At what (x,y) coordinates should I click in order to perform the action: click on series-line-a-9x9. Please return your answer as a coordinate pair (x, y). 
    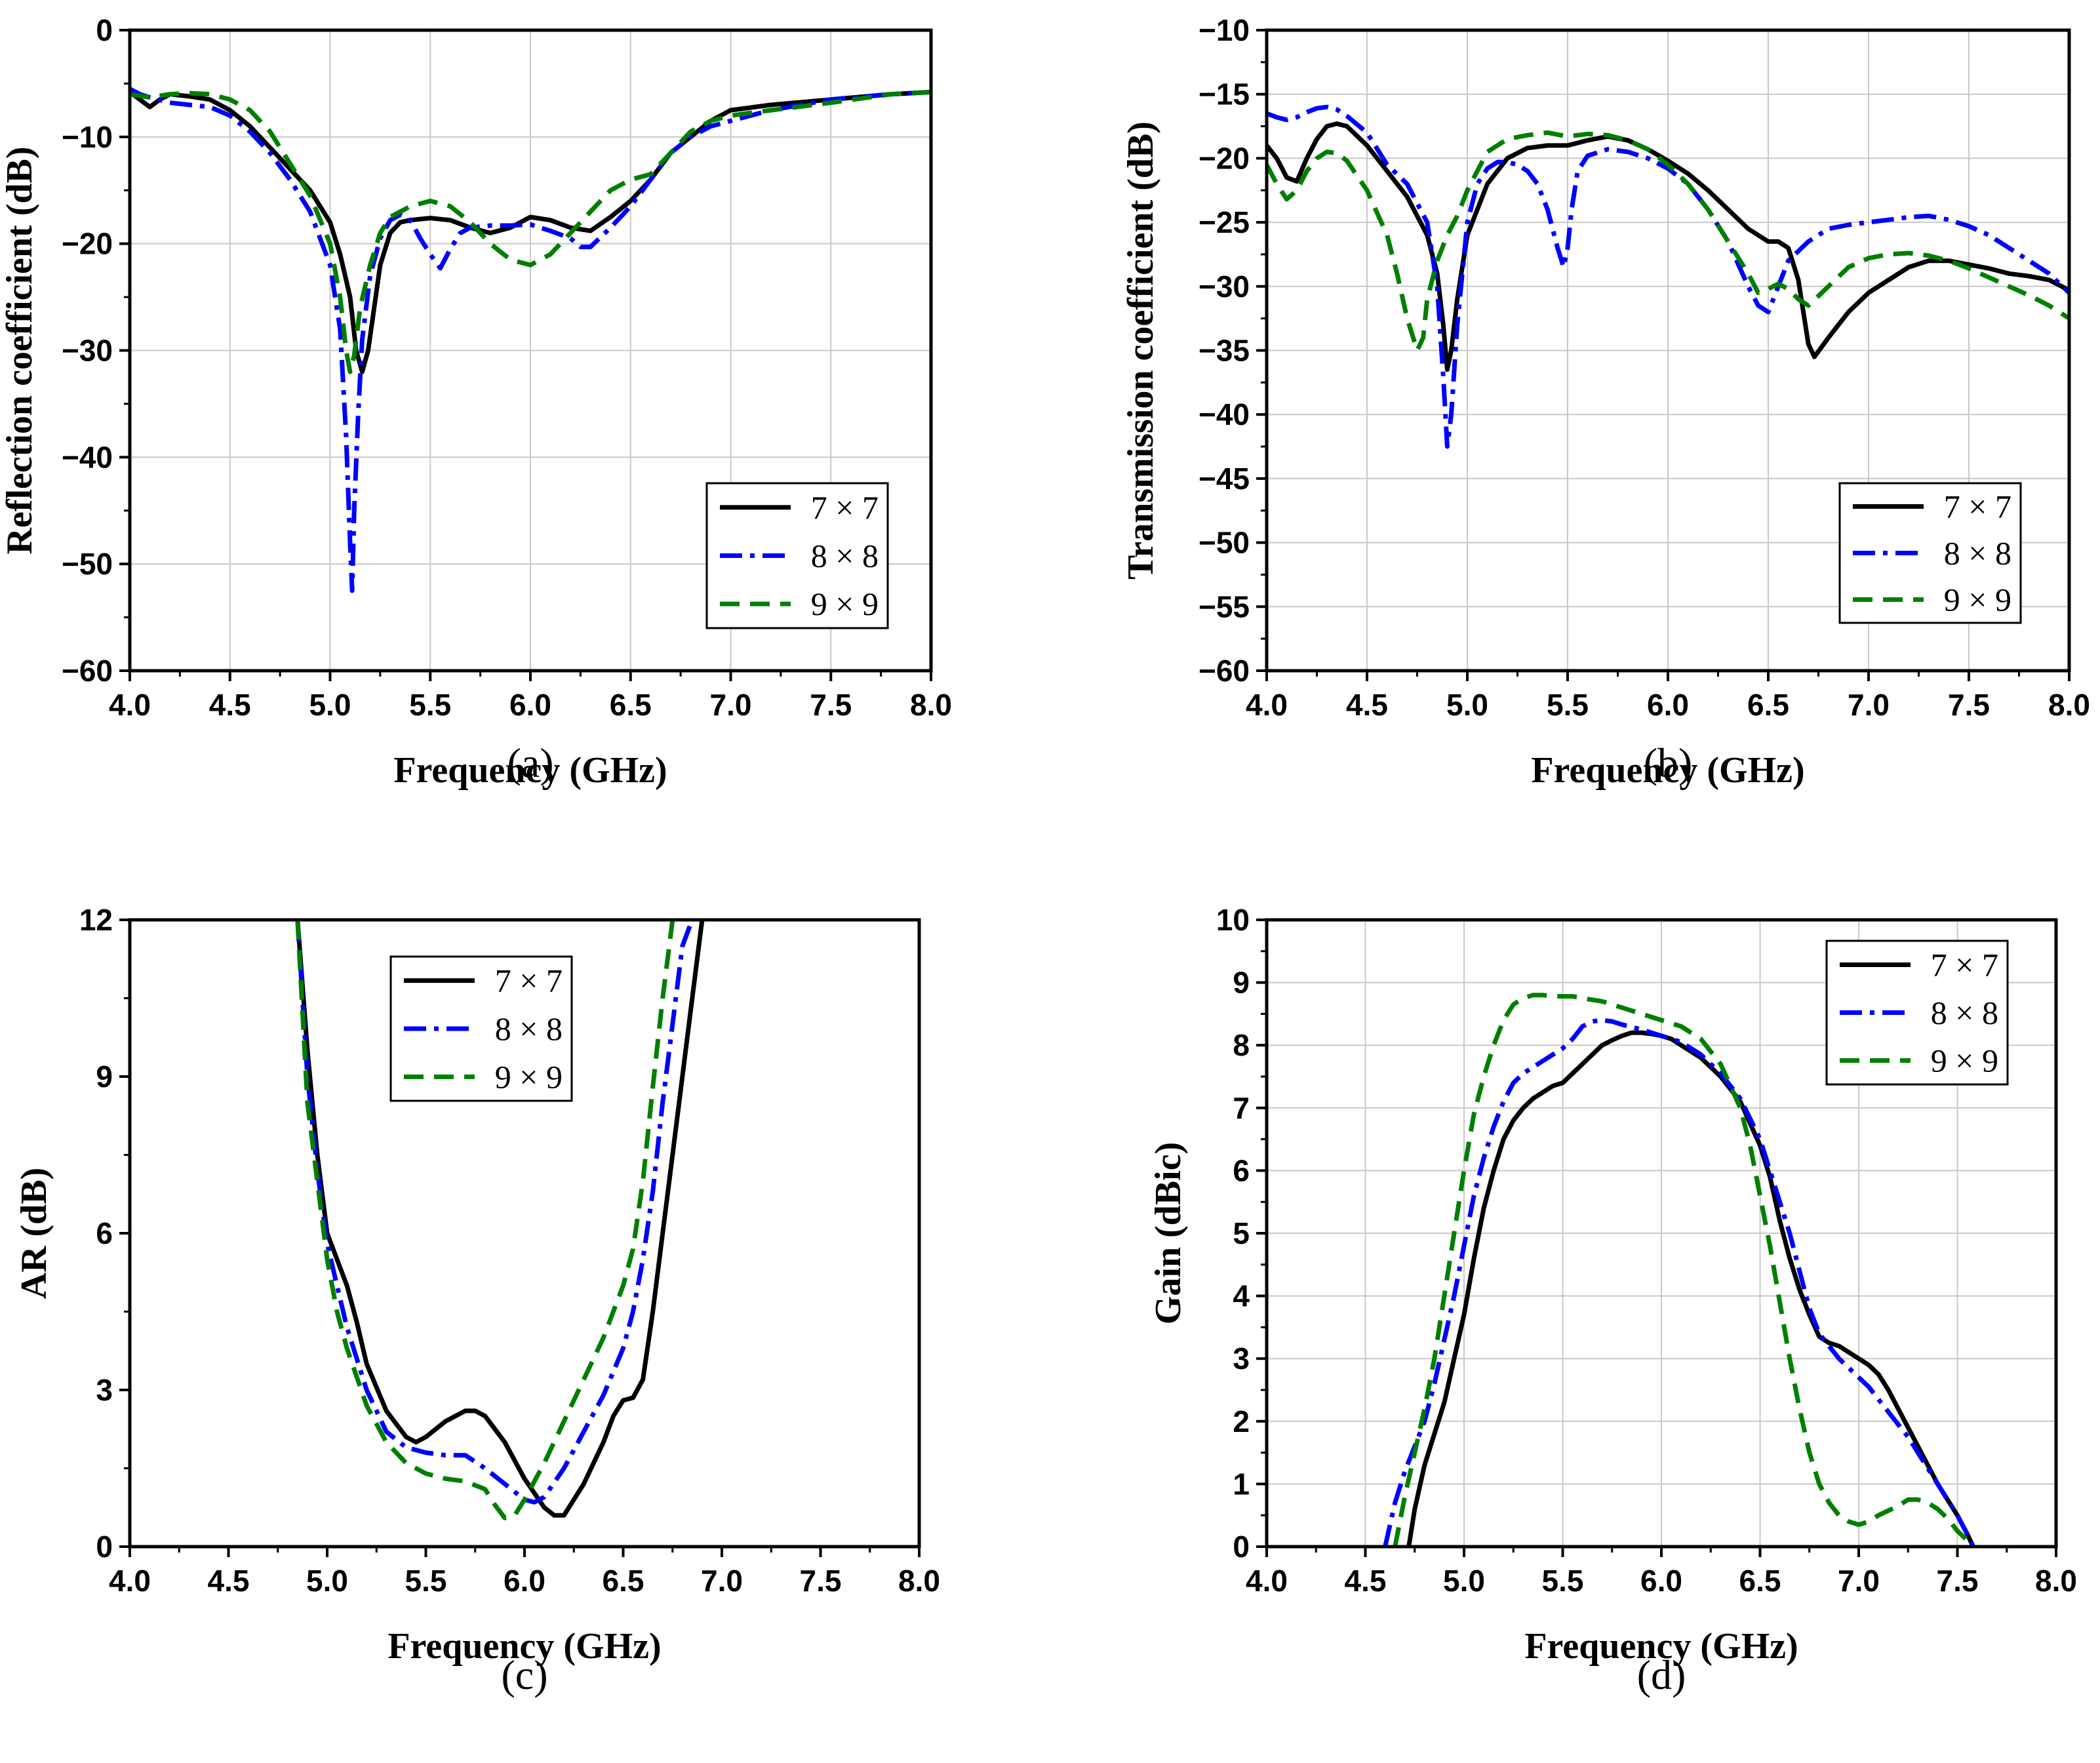
    Looking at the image, I should click on (530, 231).